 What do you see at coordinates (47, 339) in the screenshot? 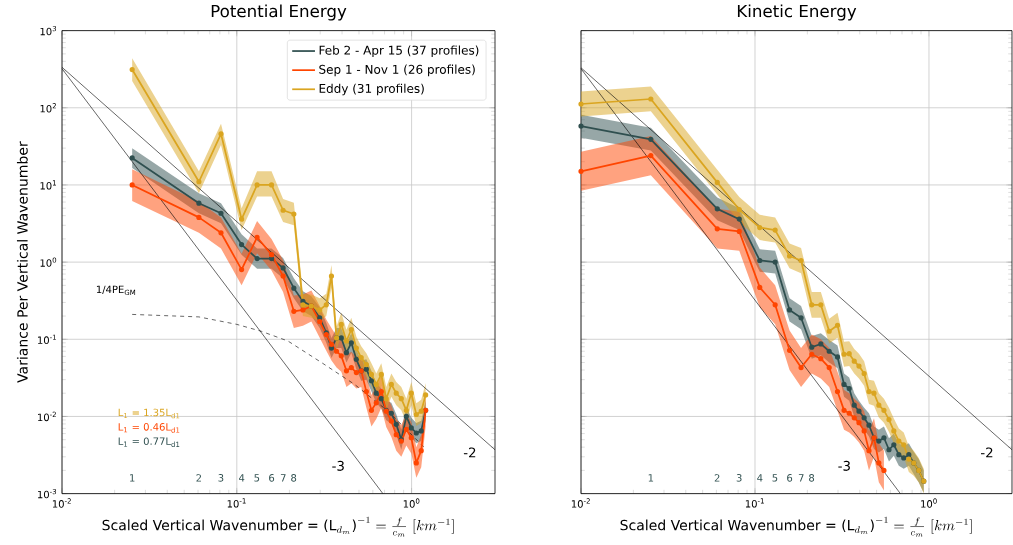
I see `y-tick-label: 10$^{-1}$` at bounding box center [47, 339].